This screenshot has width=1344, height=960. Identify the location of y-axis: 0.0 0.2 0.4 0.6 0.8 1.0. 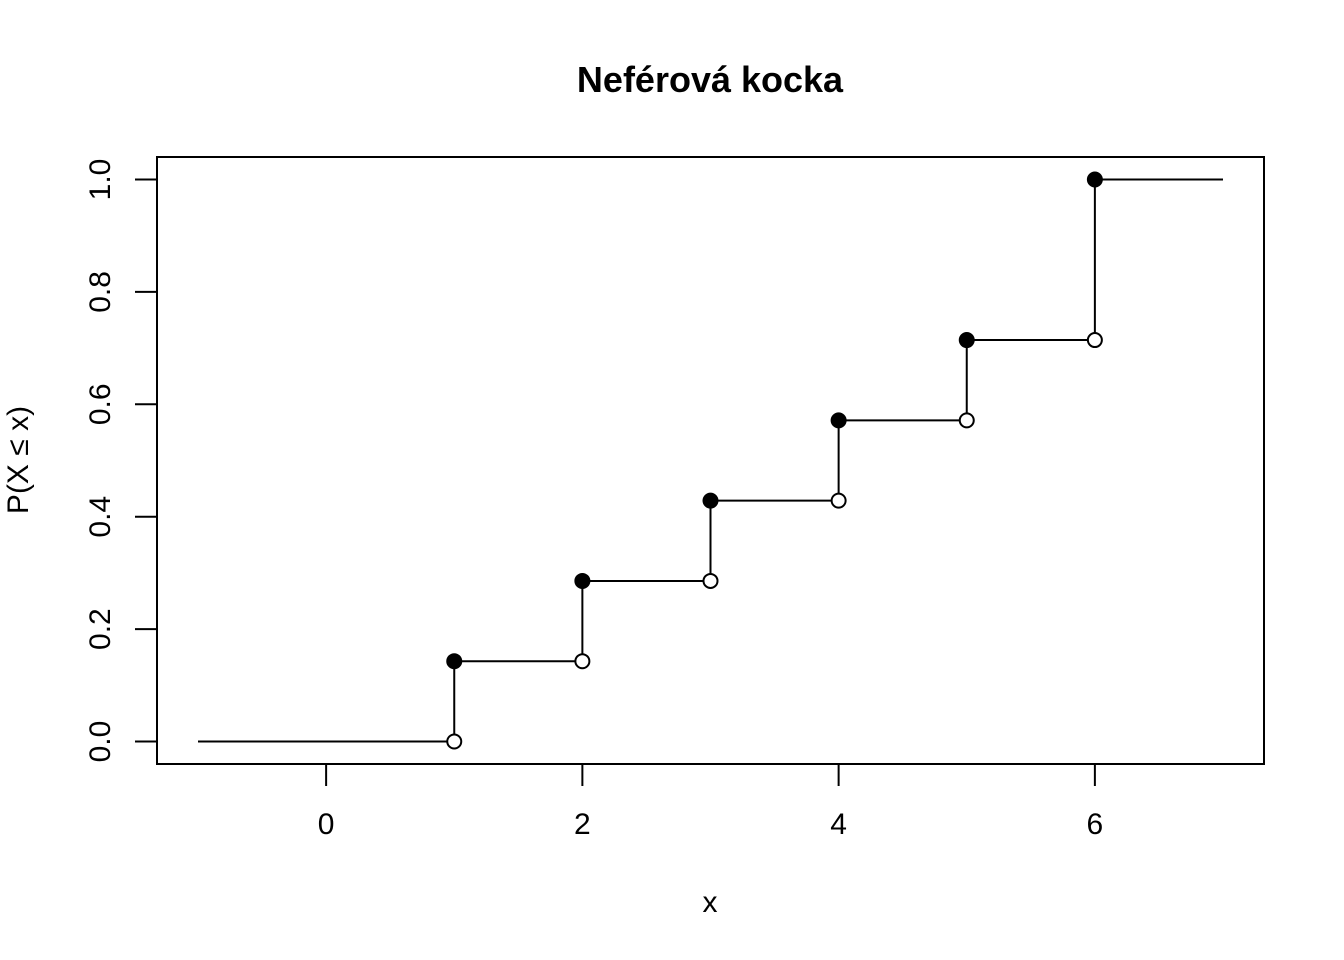
(121, 461).